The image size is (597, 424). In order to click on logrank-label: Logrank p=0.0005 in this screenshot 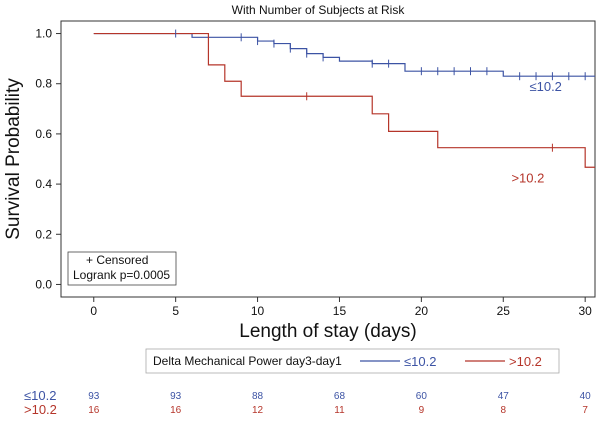, I will do `click(121, 275)`.